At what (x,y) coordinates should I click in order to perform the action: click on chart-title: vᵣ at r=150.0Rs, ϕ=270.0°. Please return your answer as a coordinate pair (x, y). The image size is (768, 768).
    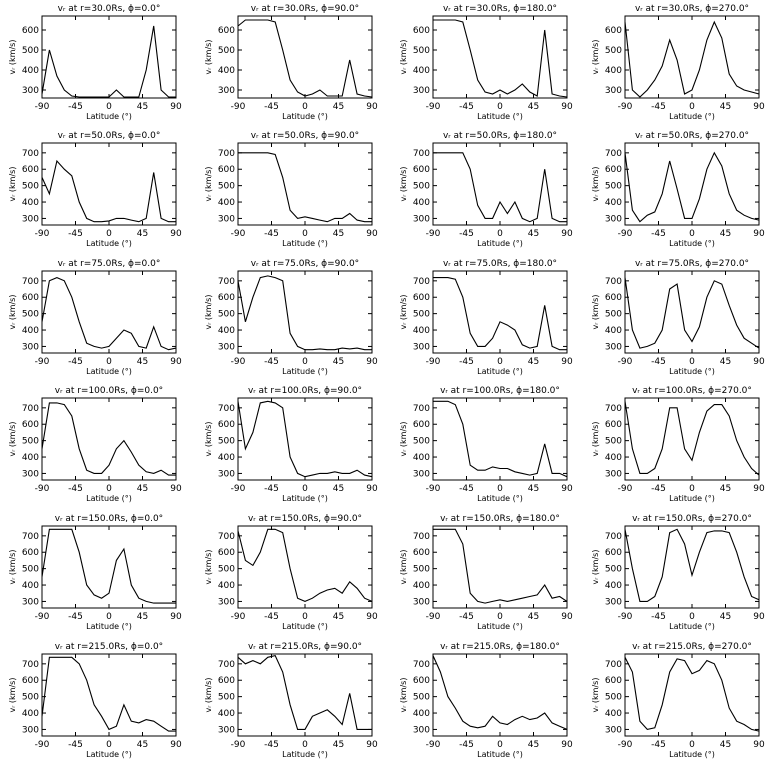
    Looking at the image, I should click on (692, 519).